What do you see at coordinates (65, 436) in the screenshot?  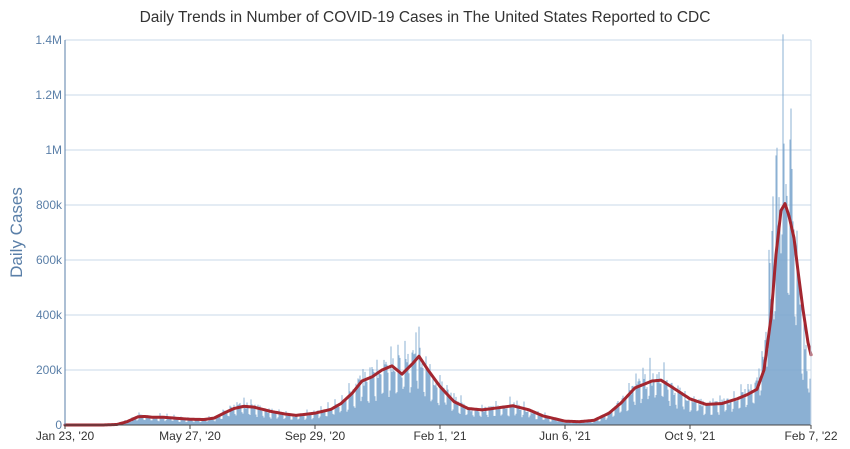 I see `x-tick-label: Jan 23, '20` at bounding box center [65, 436].